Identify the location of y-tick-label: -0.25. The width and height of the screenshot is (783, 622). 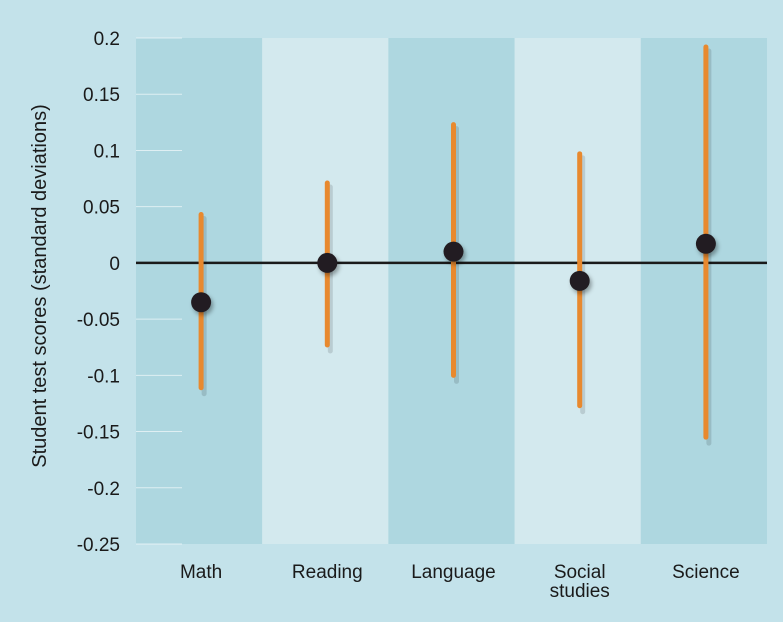
(98, 545).